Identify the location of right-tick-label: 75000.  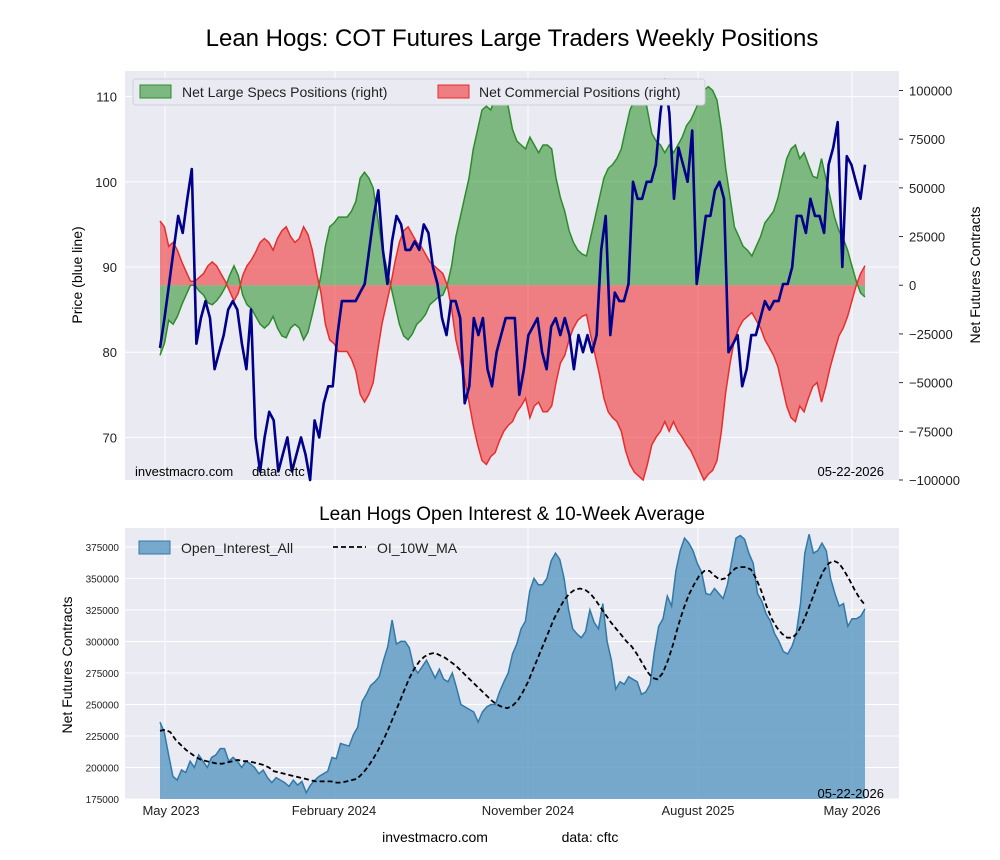
(927, 139).